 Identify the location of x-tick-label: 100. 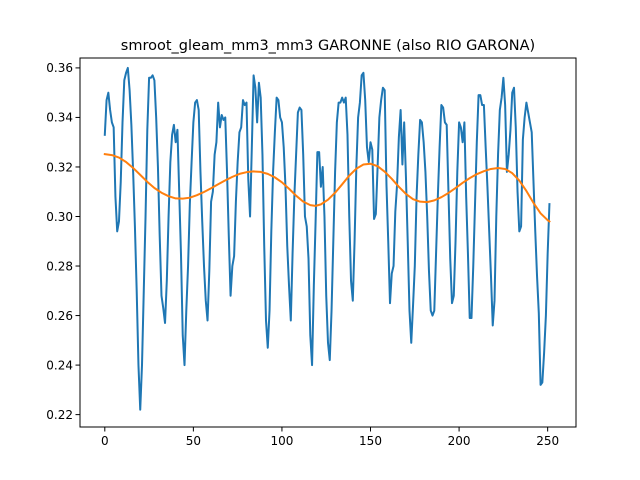
(281, 441).